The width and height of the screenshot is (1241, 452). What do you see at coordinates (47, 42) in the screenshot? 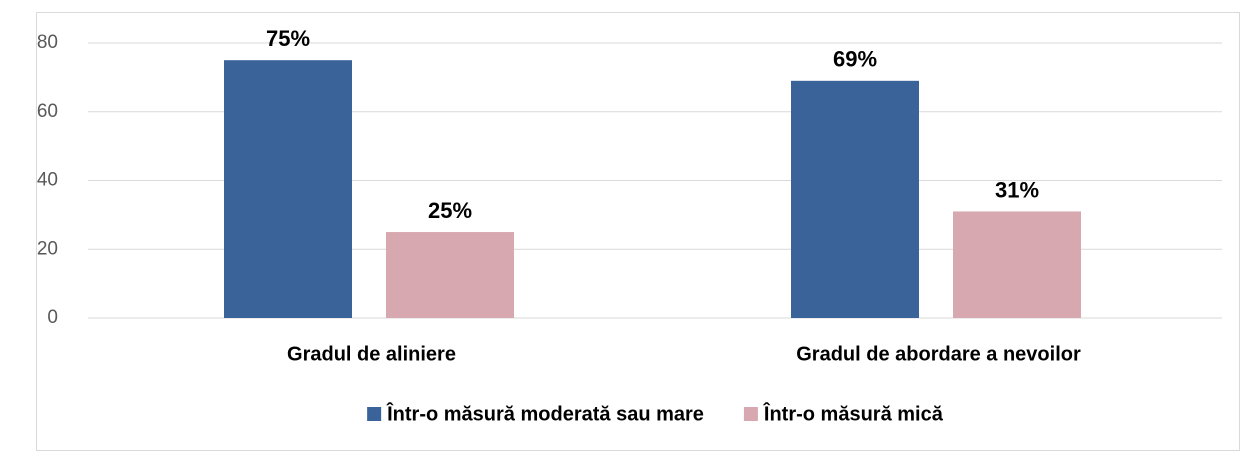
I see `y-tick-label: 80` at bounding box center [47, 42].